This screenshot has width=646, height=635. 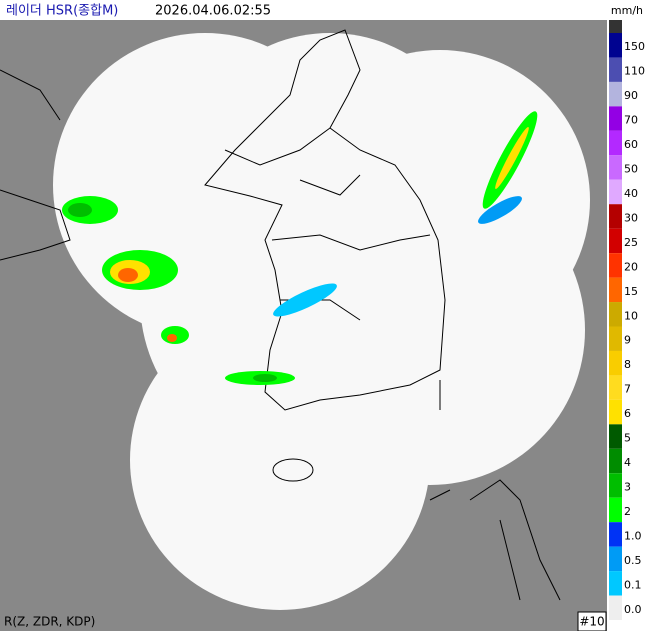 What do you see at coordinates (631, 169) in the screenshot?
I see `legend-label: 50` at bounding box center [631, 169].